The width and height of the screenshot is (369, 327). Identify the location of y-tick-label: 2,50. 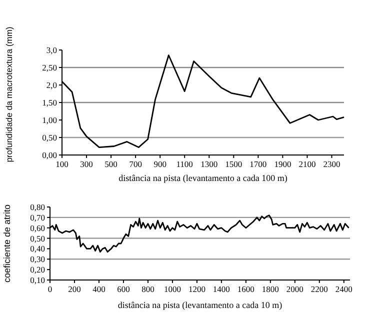
(49, 67).